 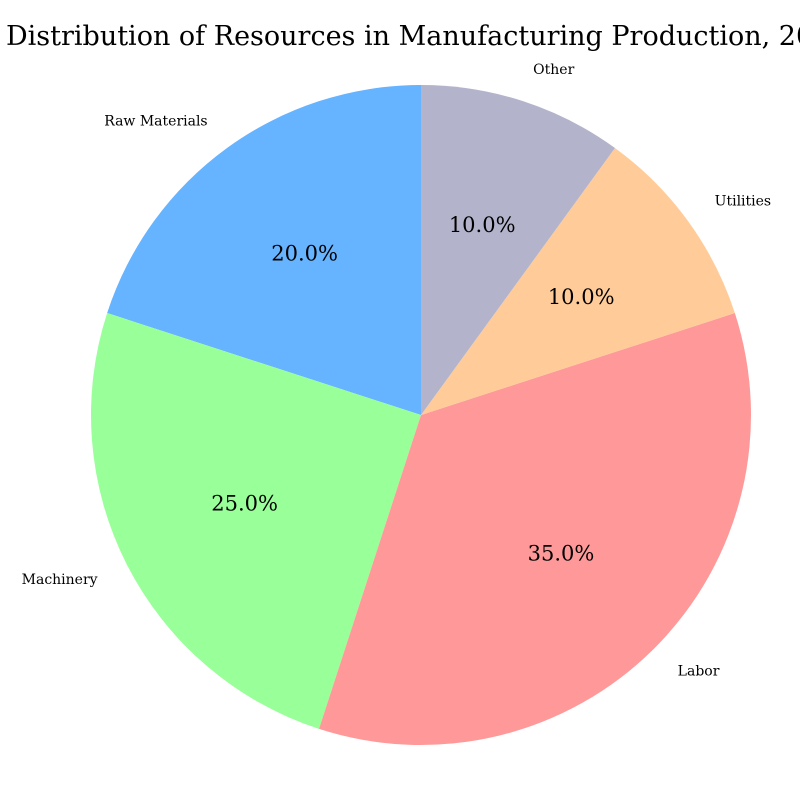 I want to click on slice-percent-other: 10.0%, so click(x=482, y=225).